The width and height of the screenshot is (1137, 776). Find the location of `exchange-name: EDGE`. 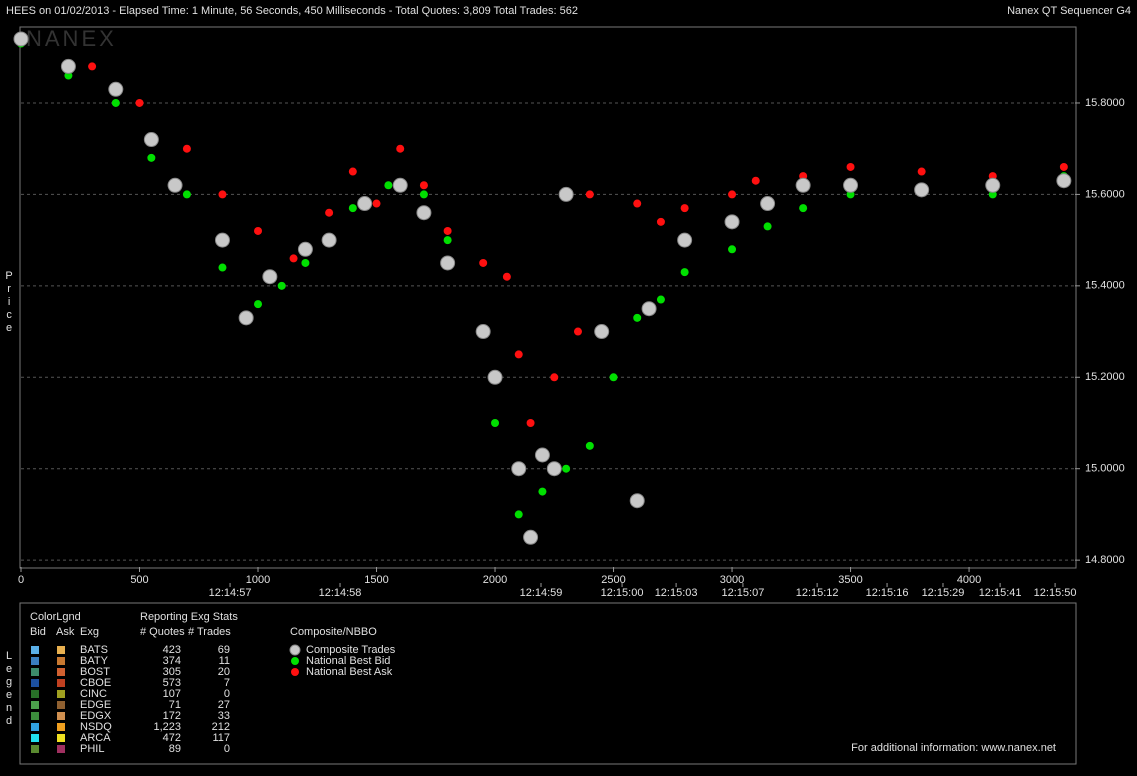

exchange-name: EDGE is located at coordinates (95, 705).